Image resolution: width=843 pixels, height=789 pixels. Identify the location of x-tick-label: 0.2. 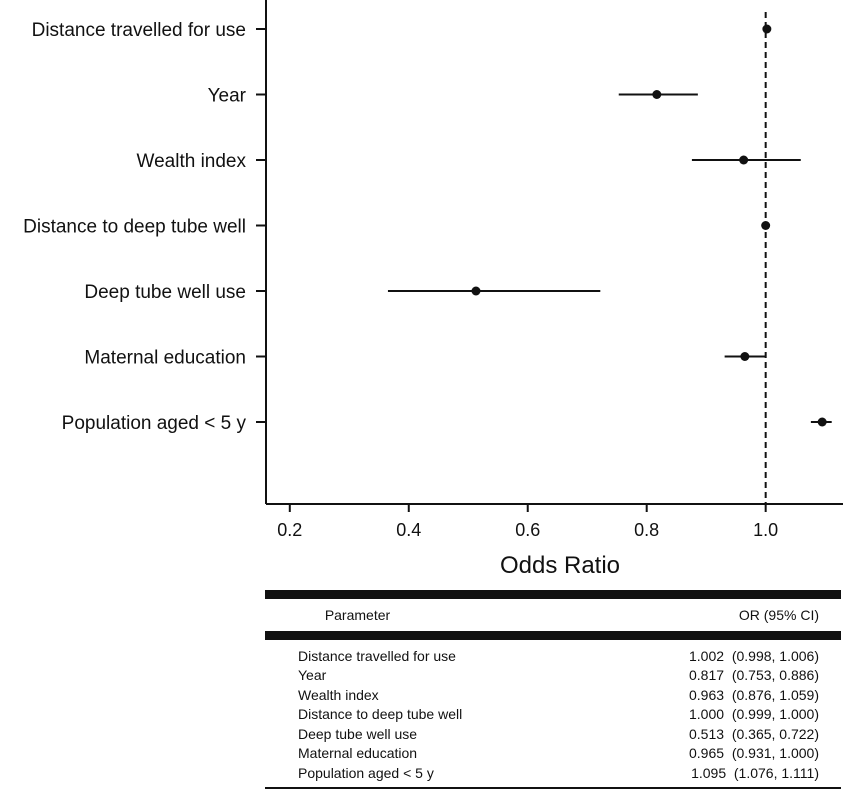
(289, 530).